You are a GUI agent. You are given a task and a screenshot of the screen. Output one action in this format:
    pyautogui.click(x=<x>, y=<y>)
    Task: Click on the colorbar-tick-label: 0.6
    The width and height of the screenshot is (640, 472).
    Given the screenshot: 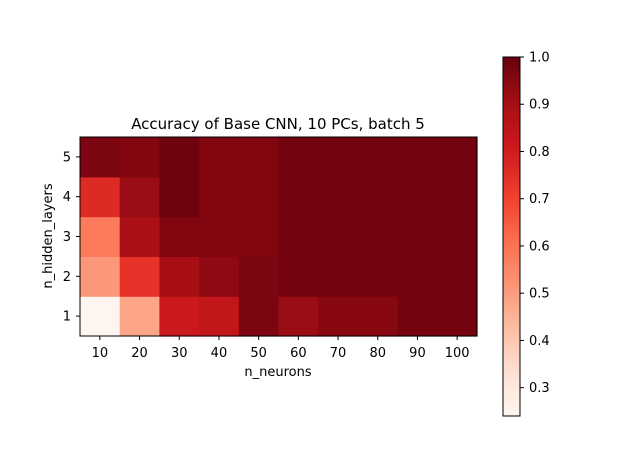 What is the action you would take?
    pyautogui.click(x=539, y=246)
    